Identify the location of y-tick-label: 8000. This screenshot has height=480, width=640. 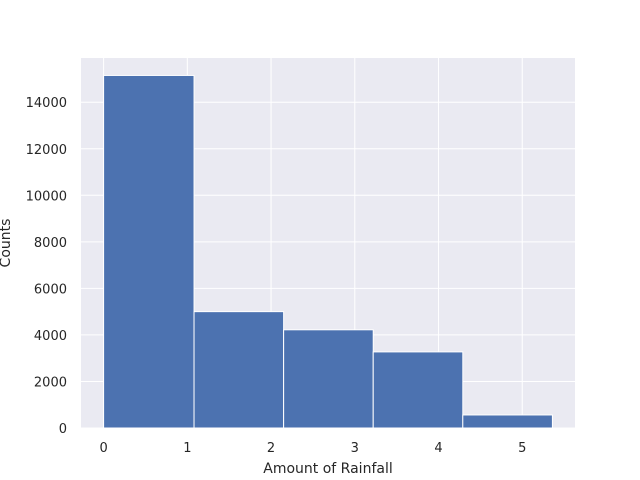
(50, 243).